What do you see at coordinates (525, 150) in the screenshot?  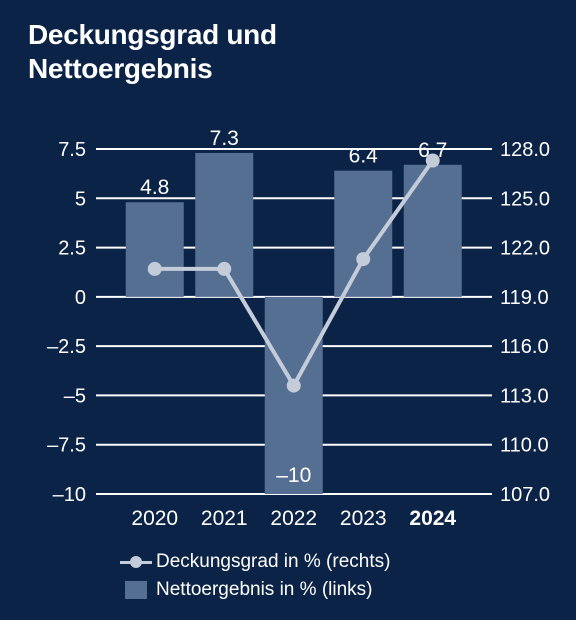 I see `right-tick-label: 128.0` at bounding box center [525, 150].